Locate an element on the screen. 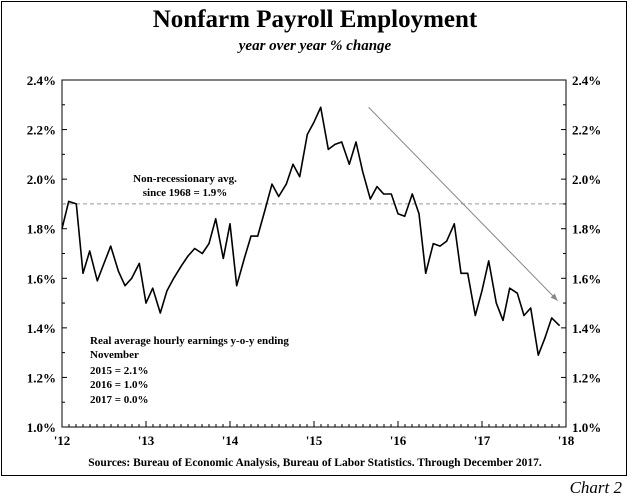 The height and width of the screenshot is (503, 630). x-tick-label: '14 is located at coordinates (230, 440).